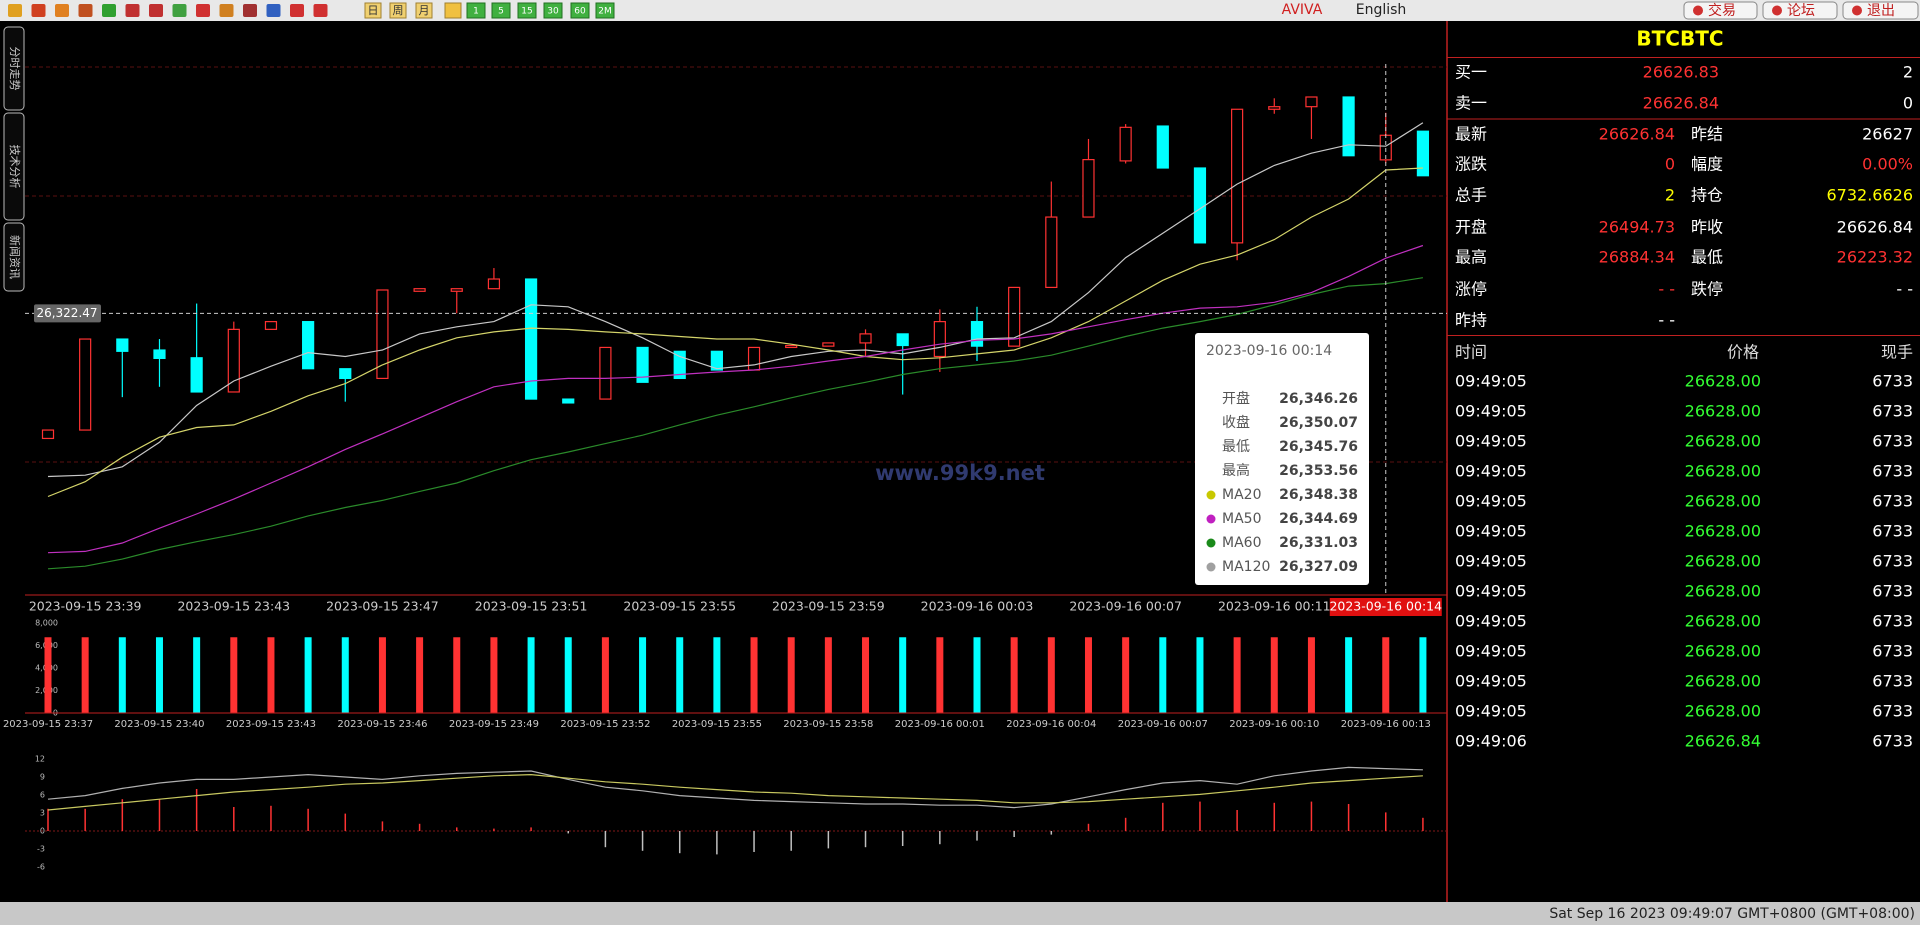  Describe the element at coordinates (1707, 227) in the screenshot. I see `quote-cell: 昨收` at that location.